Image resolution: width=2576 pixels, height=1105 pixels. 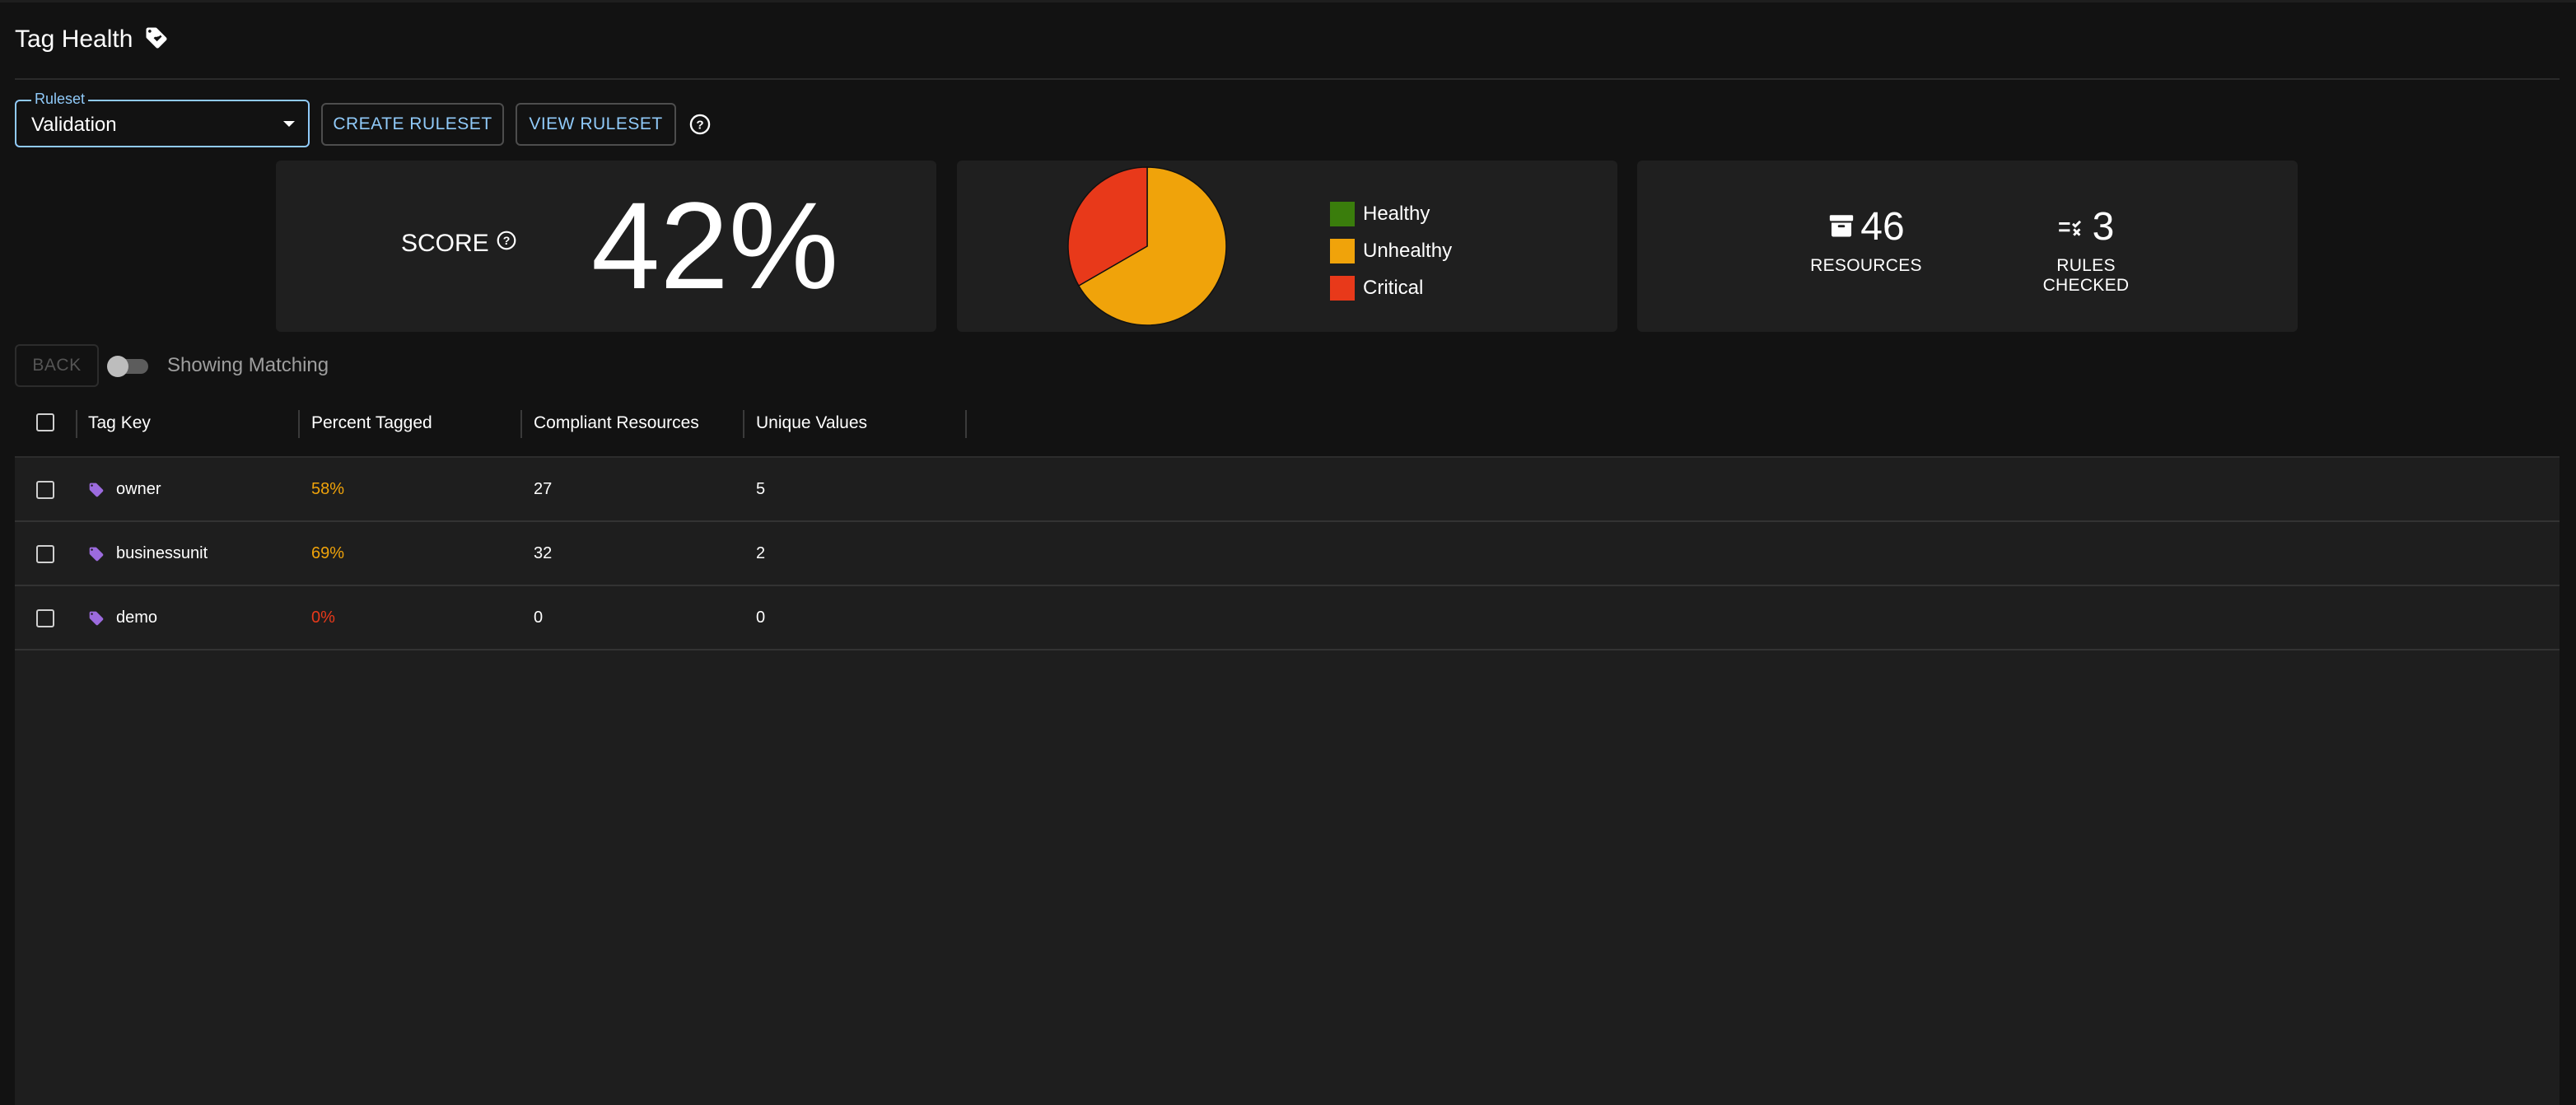 I want to click on score-label-group: SCORE ?, so click(x=459, y=244).